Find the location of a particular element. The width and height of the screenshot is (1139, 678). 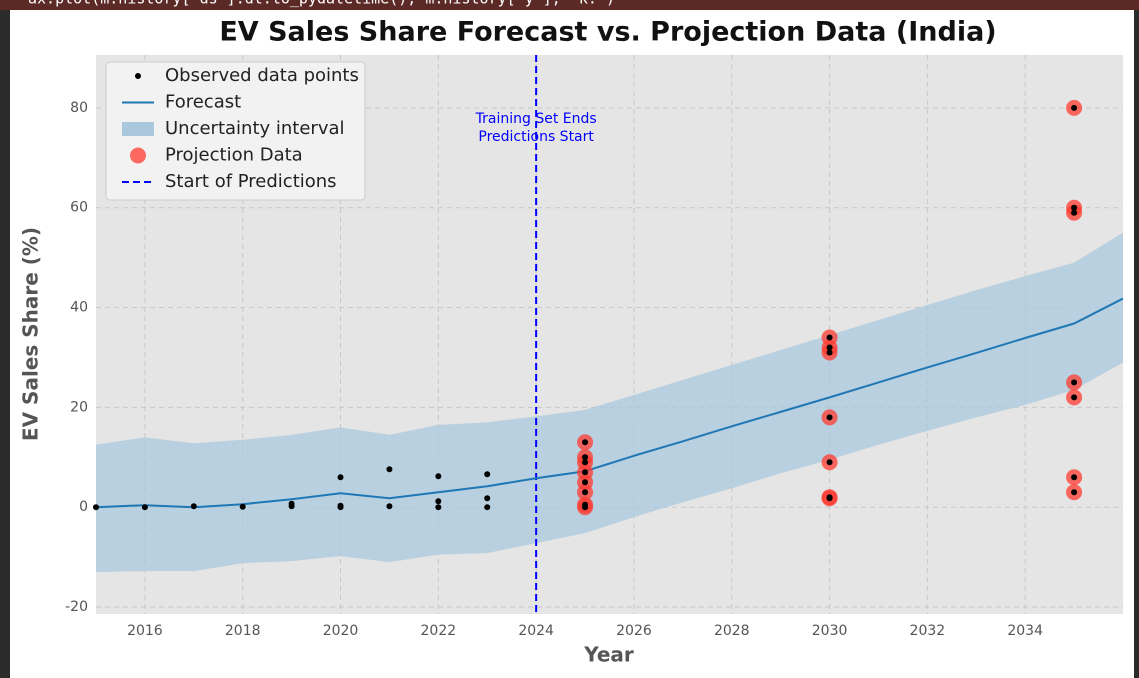

x-tick-label: 2022 is located at coordinates (439, 631).